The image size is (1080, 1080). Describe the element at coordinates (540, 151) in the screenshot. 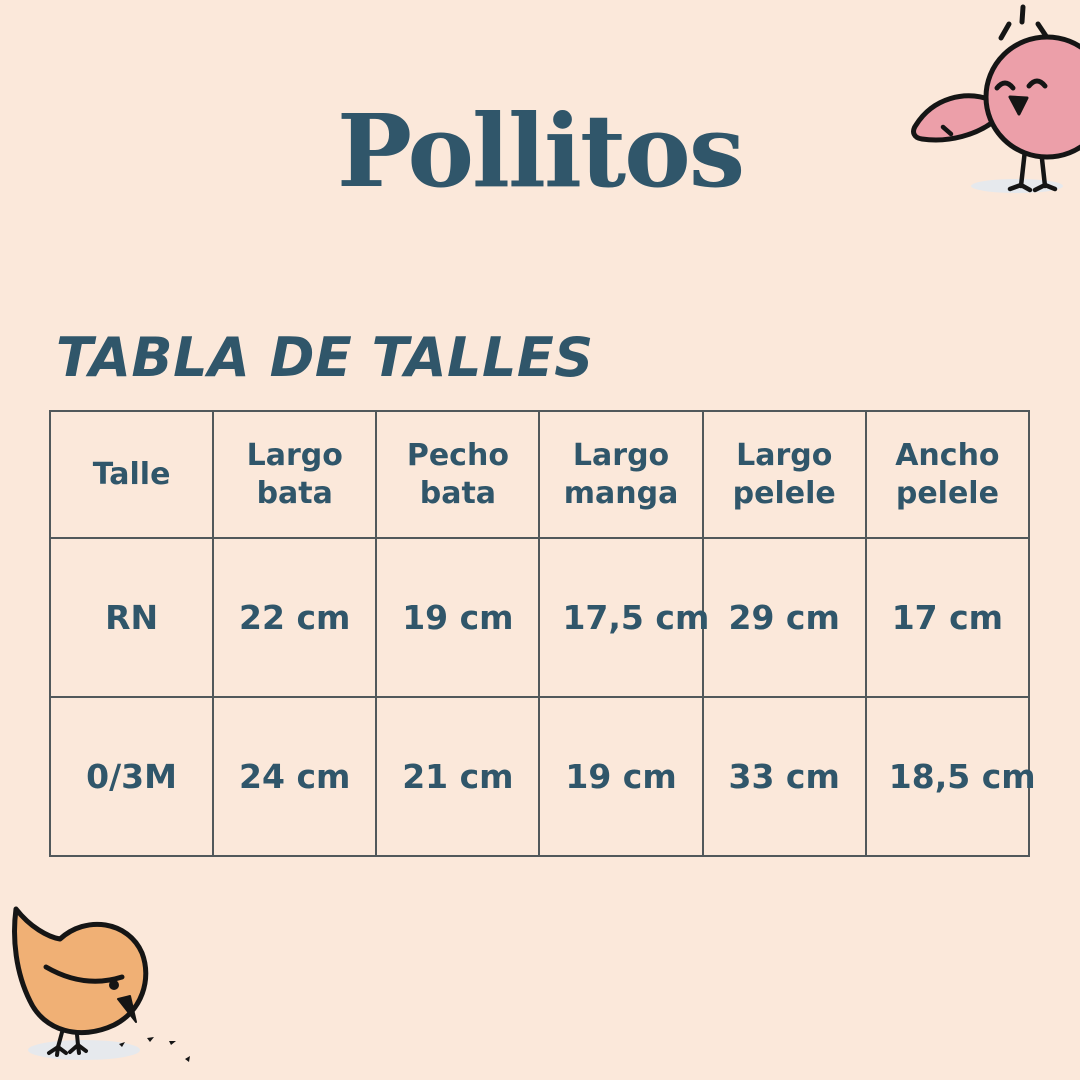

I see `brand-logo: Pollitos` at that location.